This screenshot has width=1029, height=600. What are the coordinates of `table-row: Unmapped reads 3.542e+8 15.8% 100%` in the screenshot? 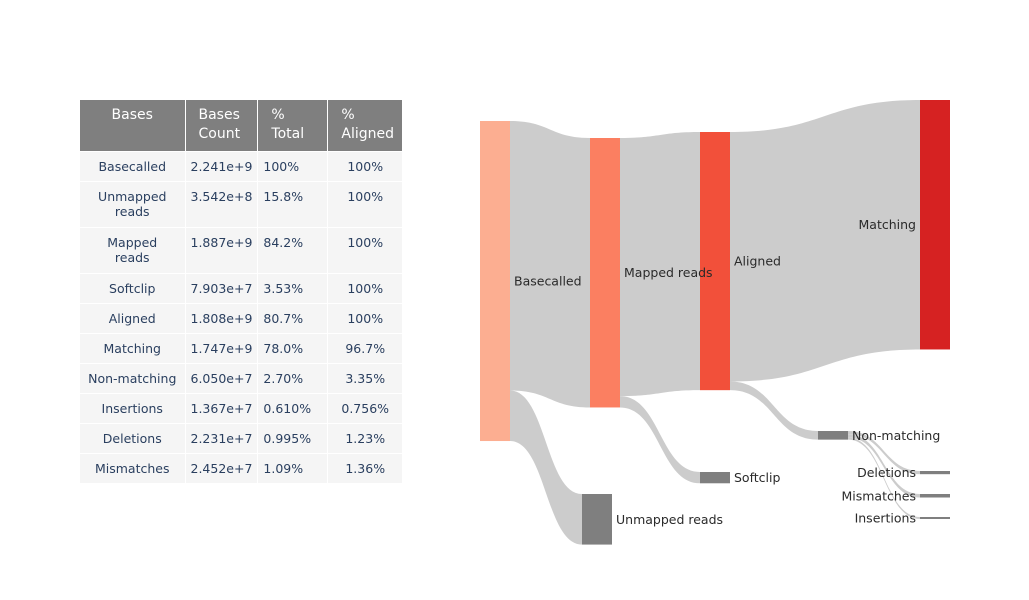 It's located at (242, 204).